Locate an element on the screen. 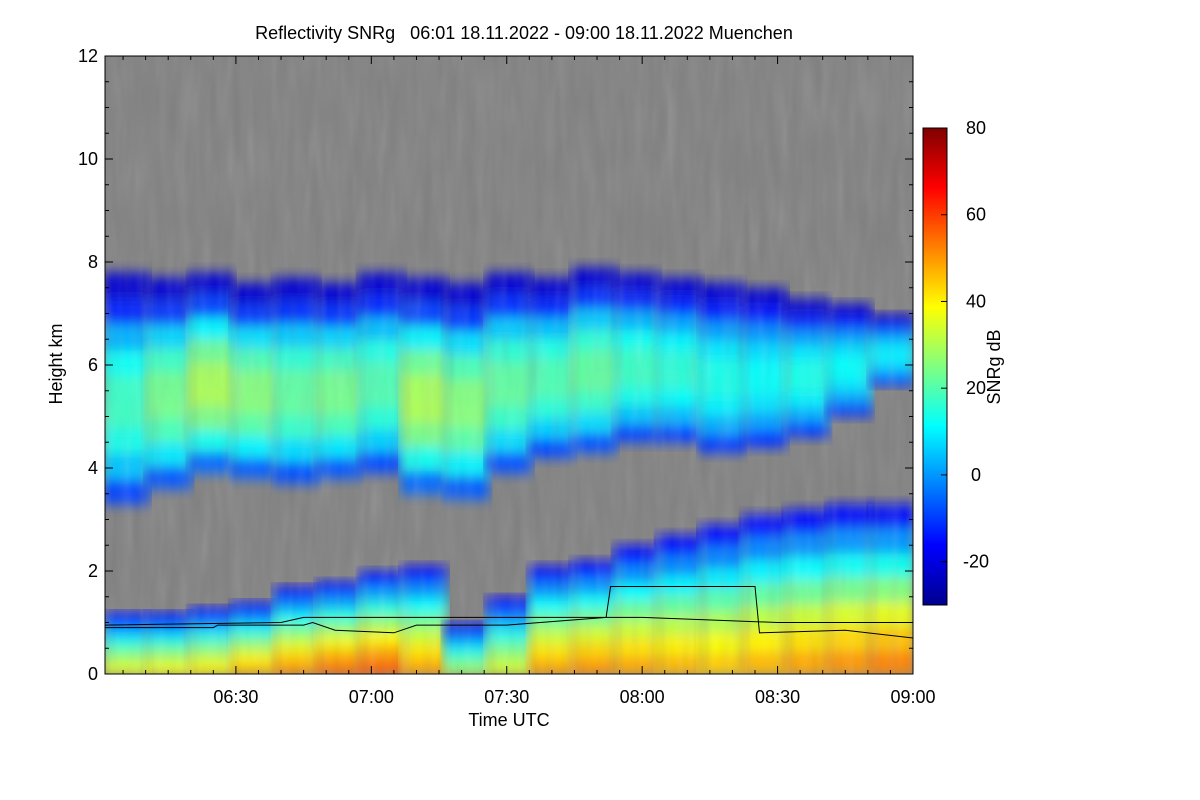  y-tick-label: 10 is located at coordinates (88, 159).